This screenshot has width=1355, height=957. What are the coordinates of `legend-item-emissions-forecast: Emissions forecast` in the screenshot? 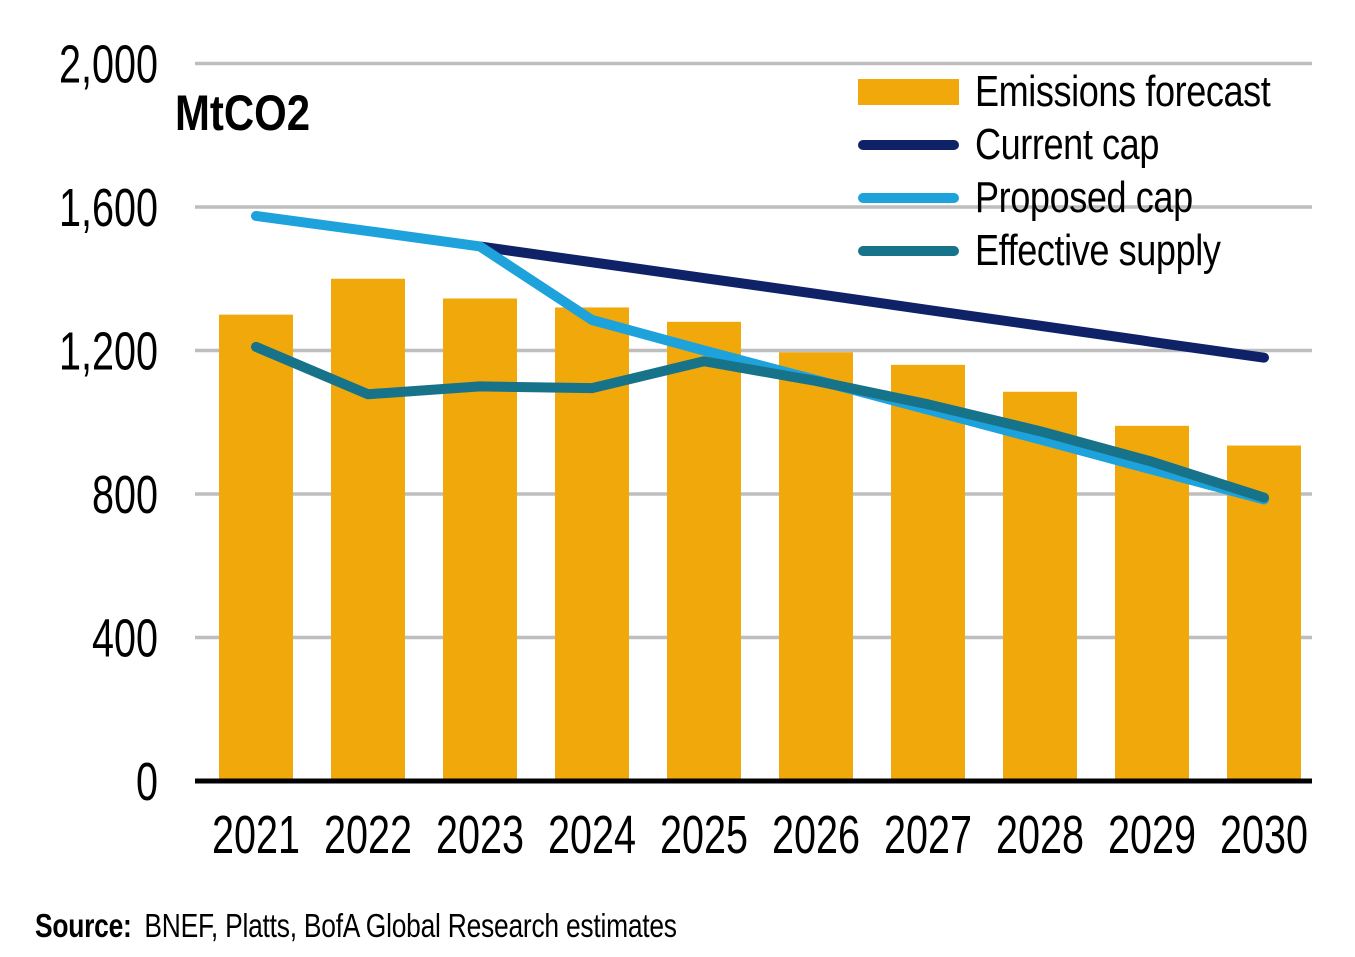 It's located at (1096, 91).